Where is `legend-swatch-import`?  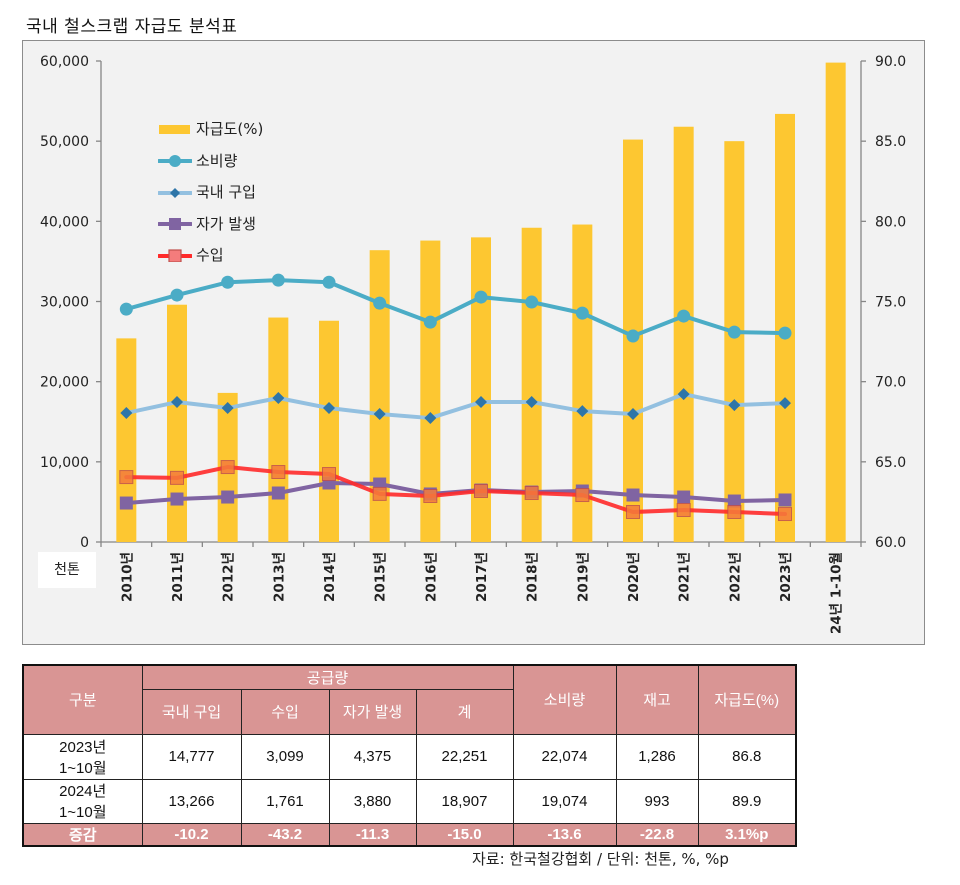
legend-swatch-import is located at coordinates (175, 255).